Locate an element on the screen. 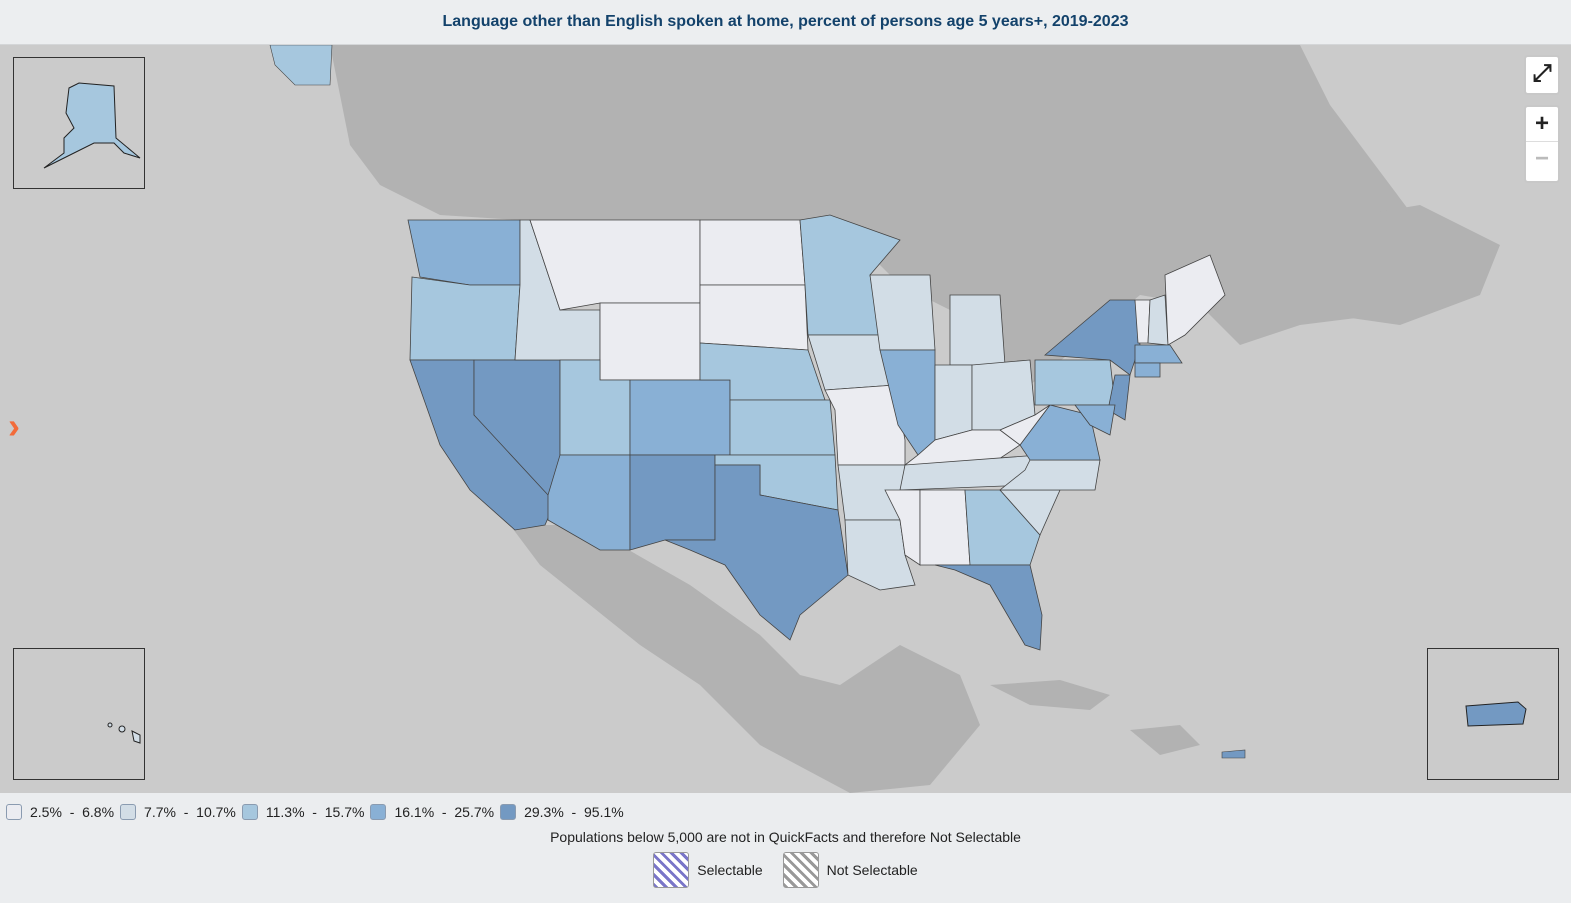 The width and height of the screenshot is (1571, 903). fullscreen-control: ⤢ is located at coordinates (1542, 75).